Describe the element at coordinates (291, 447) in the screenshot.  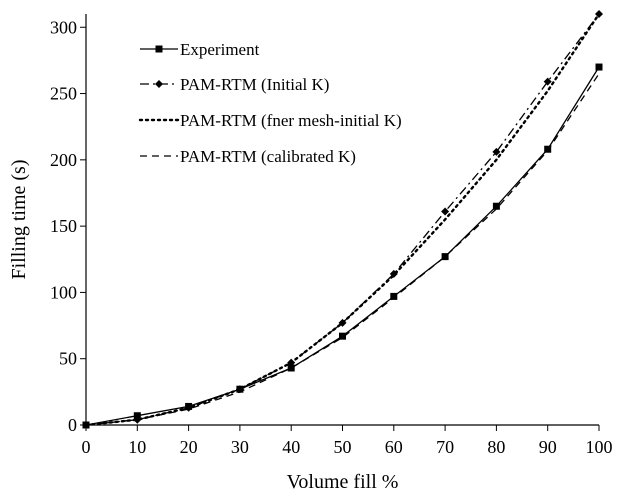
I see `x-tick-label: 40` at that location.